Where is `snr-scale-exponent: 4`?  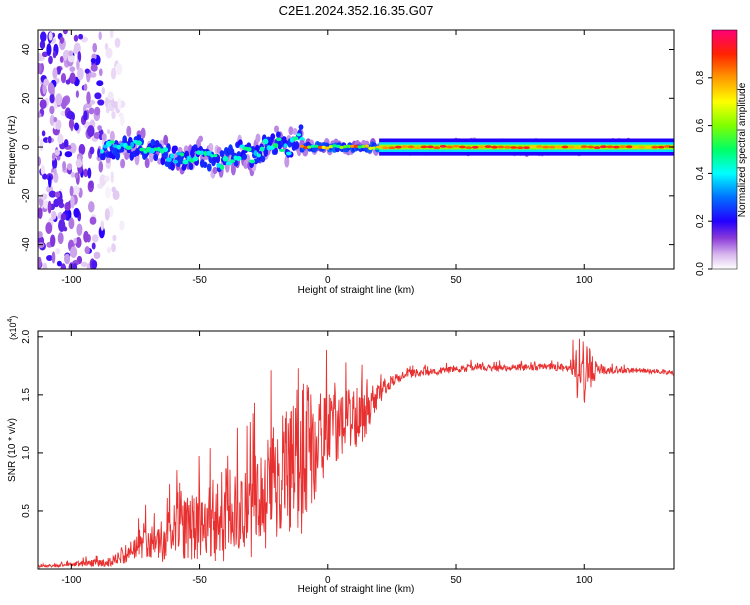
snr-scale-exponent: 4 is located at coordinates (10, 320).